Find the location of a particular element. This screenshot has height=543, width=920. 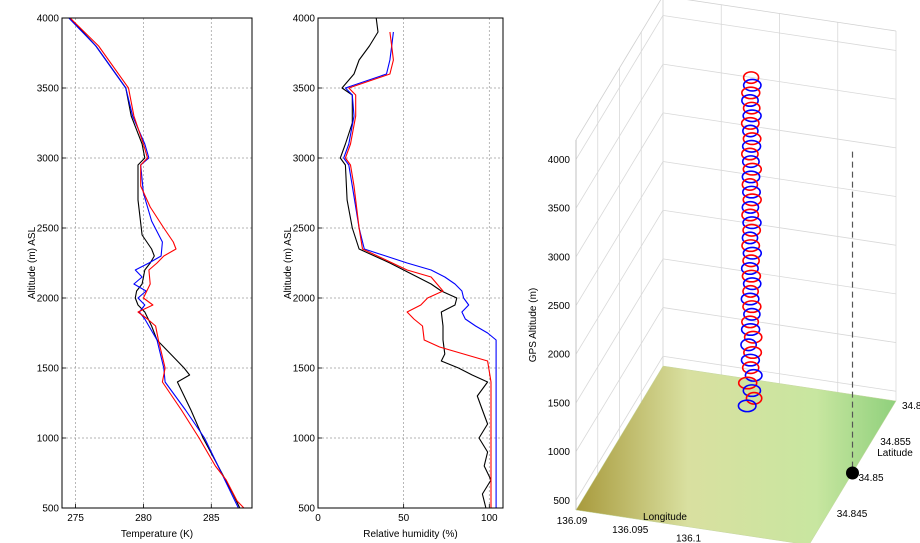

y-tick-label: 1500 is located at coordinates (48, 369).